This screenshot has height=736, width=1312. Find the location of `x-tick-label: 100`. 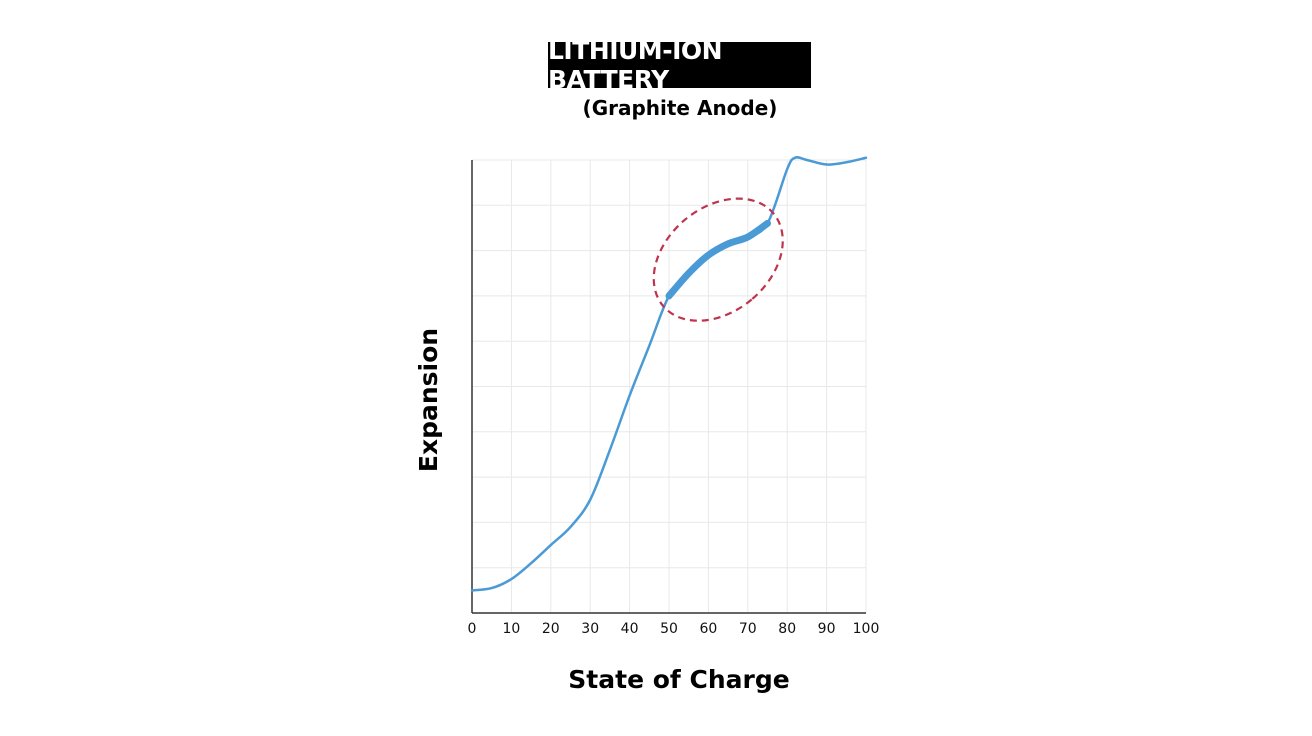

x-tick-label: 100 is located at coordinates (866, 629).